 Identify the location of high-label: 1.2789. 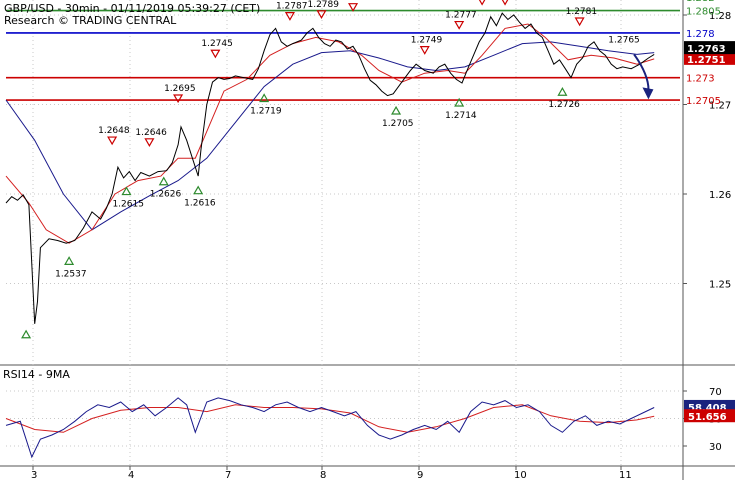
(323, 5).